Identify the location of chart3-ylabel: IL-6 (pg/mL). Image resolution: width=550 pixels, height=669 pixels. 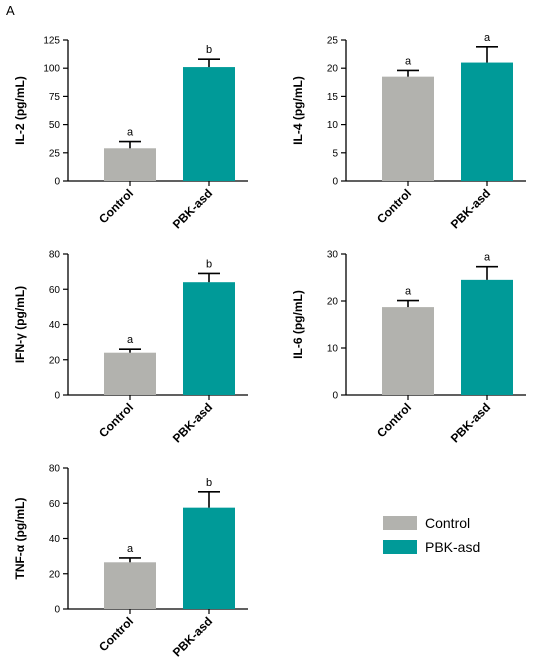
(298, 324).